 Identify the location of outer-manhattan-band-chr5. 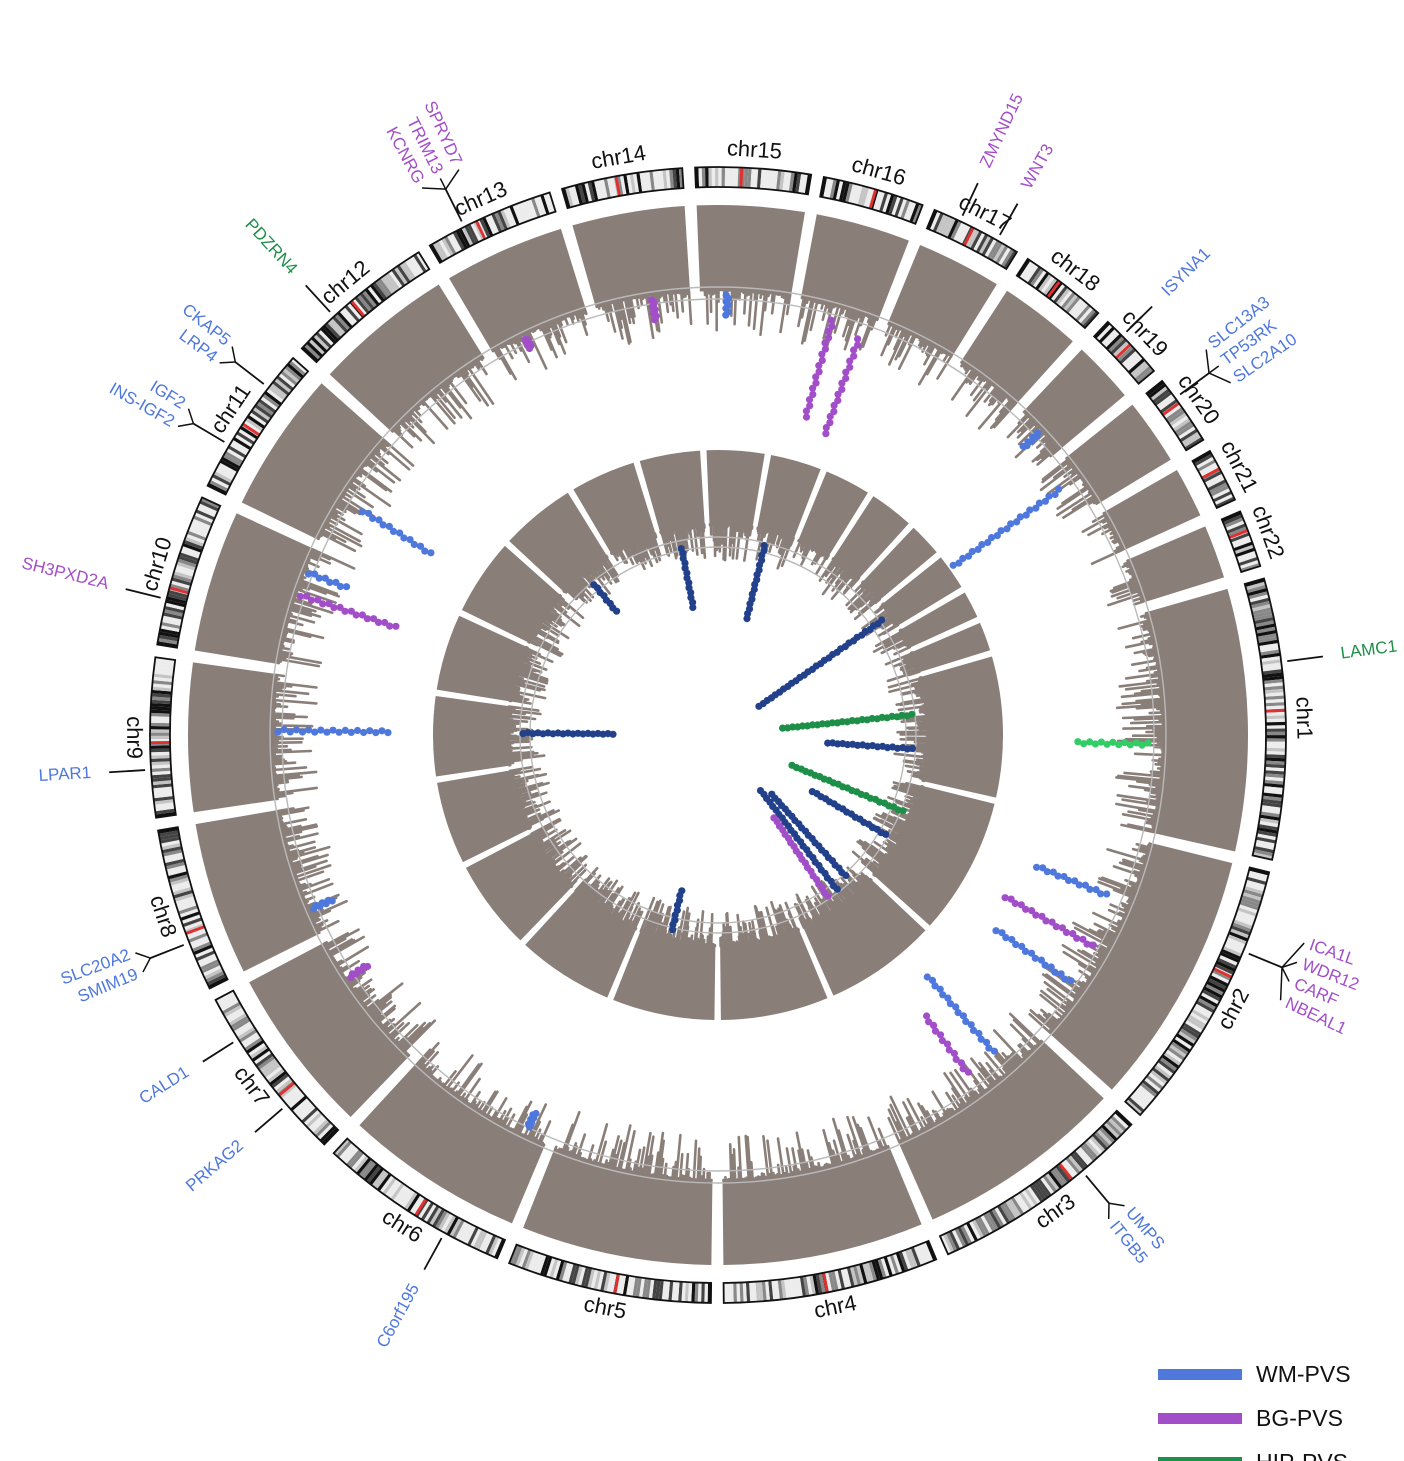
(618, 1206).